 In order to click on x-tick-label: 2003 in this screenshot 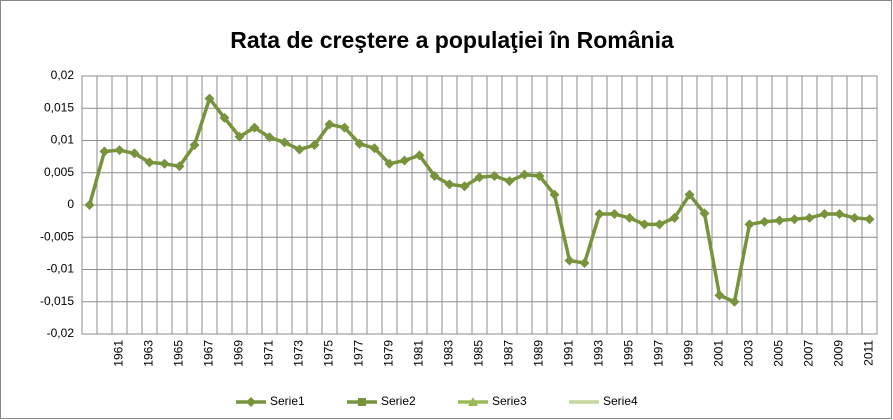, I will do `click(749, 353)`.